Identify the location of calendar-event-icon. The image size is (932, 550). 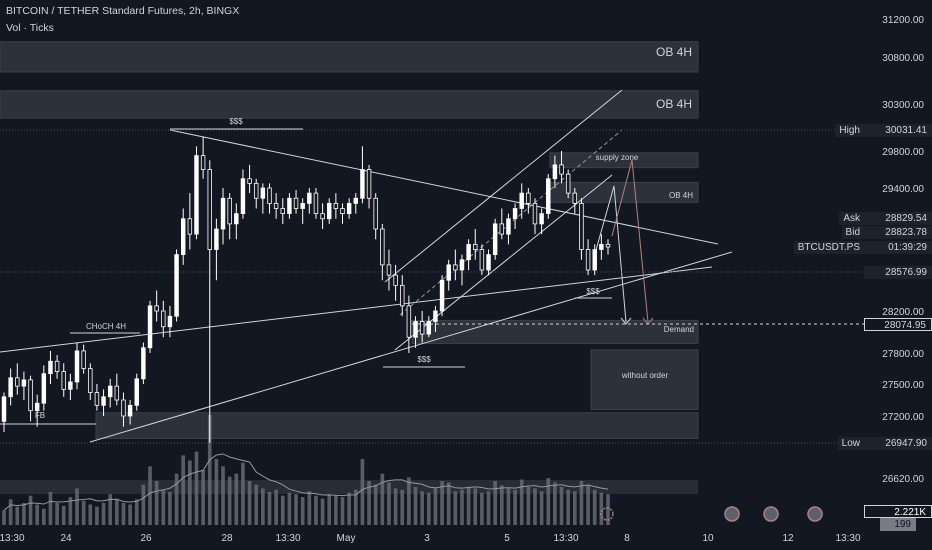
(771, 514).